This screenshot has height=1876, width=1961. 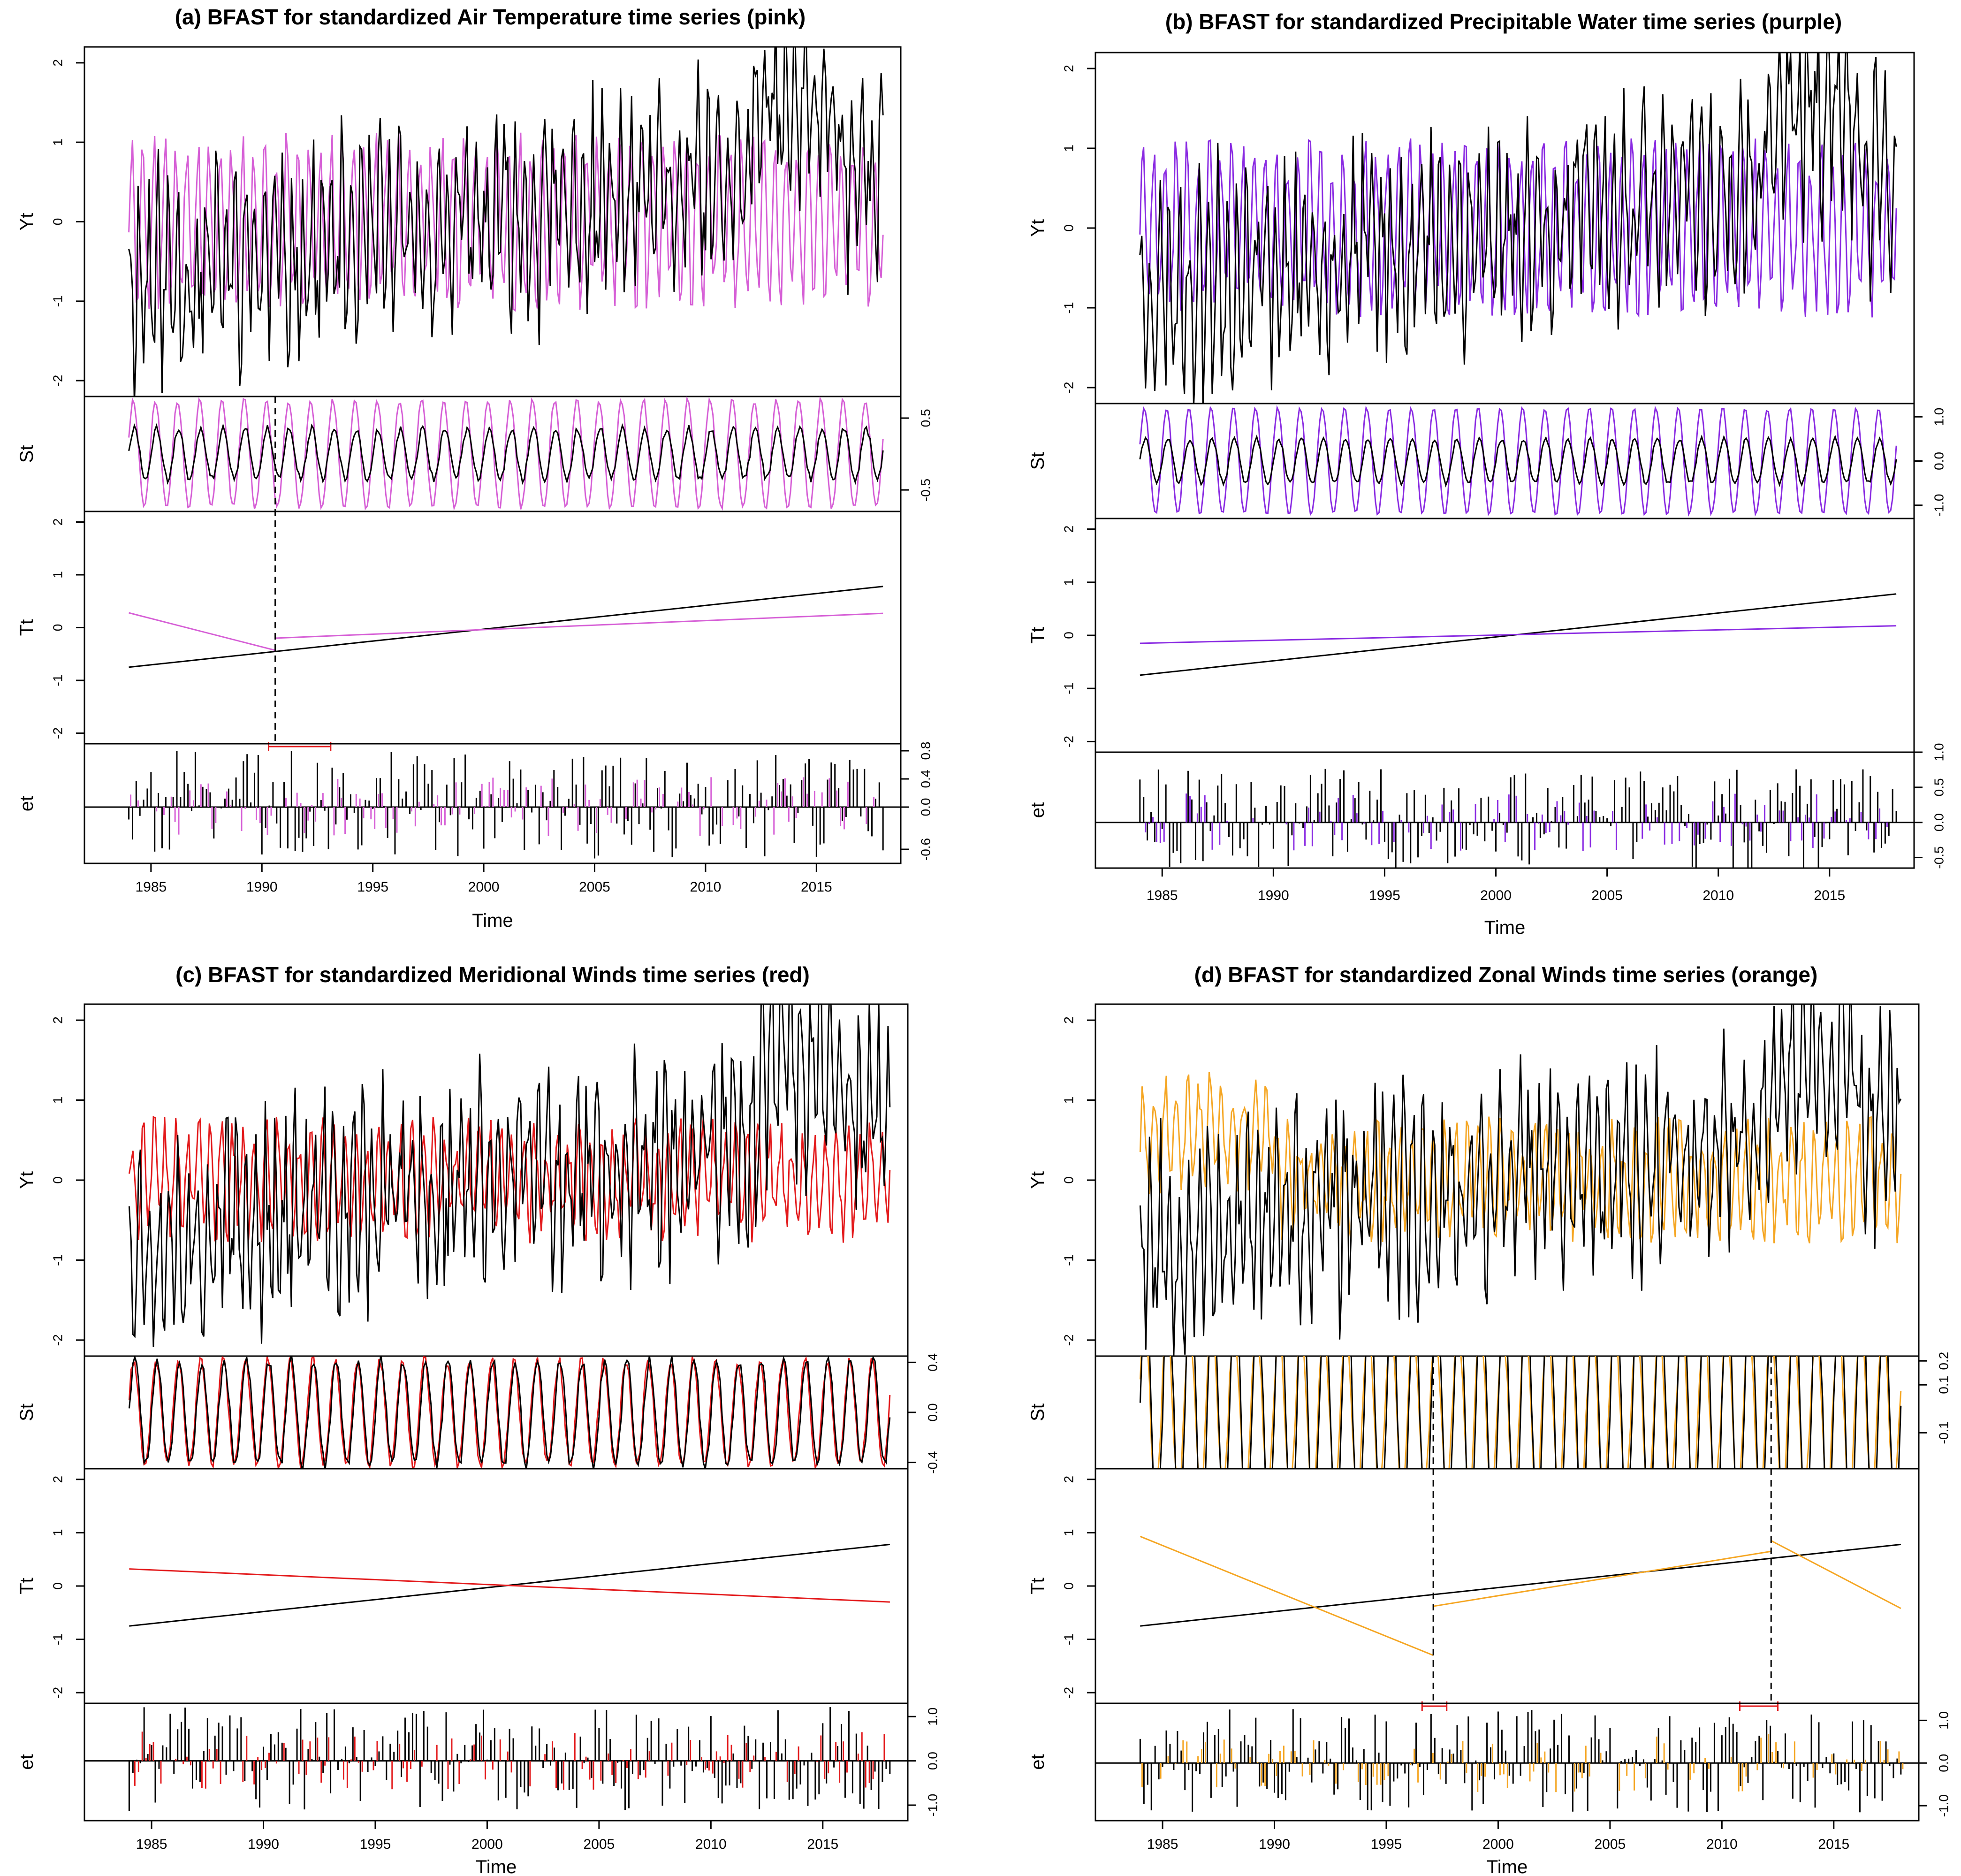 I want to click on panel-st: St -0.1 0.1 0.2, so click(x=1489, y=1411).